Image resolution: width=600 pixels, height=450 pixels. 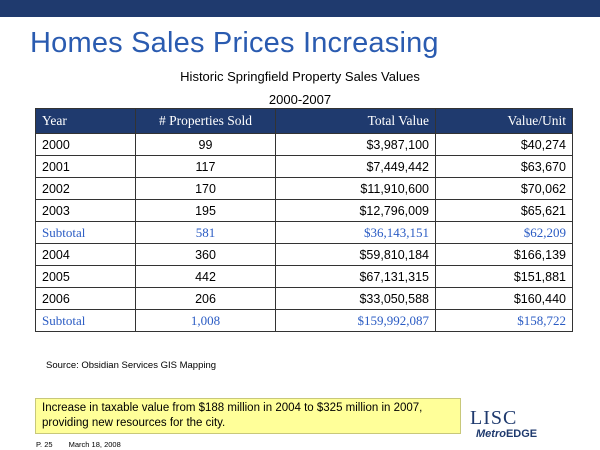 What do you see at coordinates (355, 121) in the screenshot?
I see `header-total-value: Total Value` at bounding box center [355, 121].